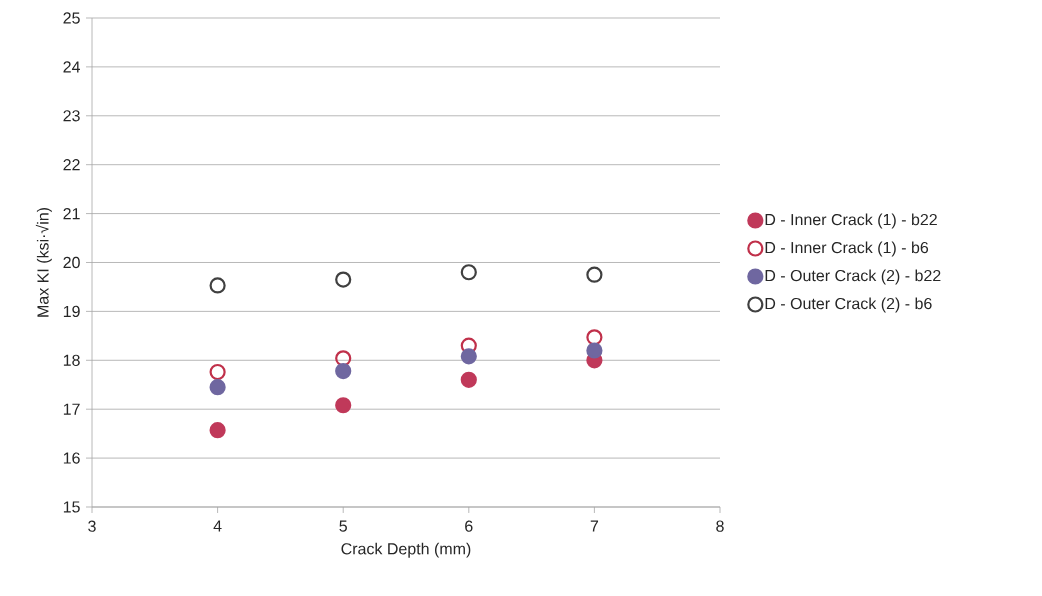 This screenshot has height=596, width=1042. What do you see at coordinates (71, 507) in the screenshot?
I see `y-tick-label: 15` at bounding box center [71, 507].